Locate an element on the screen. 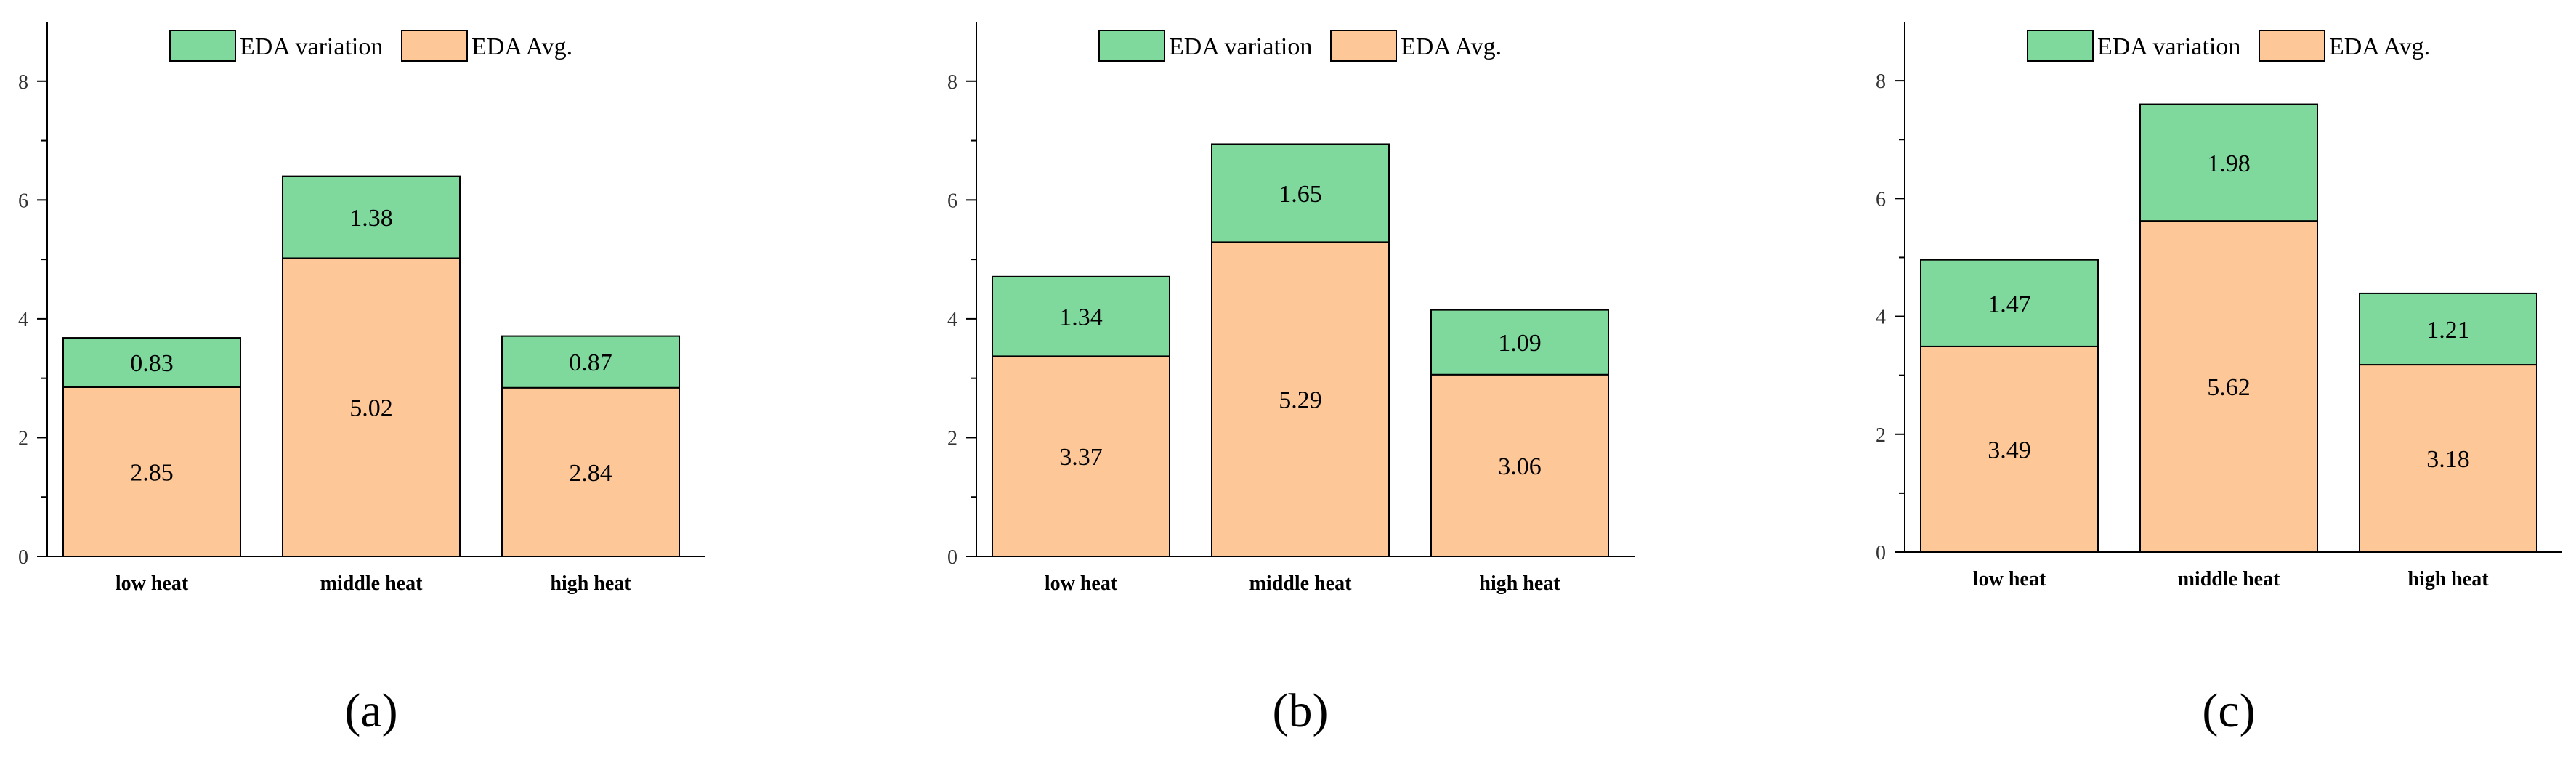 The height and width of the screenshot is (762, 2576). data-label-eda-avg: 3.37 is located at coordinates (1081, 457).